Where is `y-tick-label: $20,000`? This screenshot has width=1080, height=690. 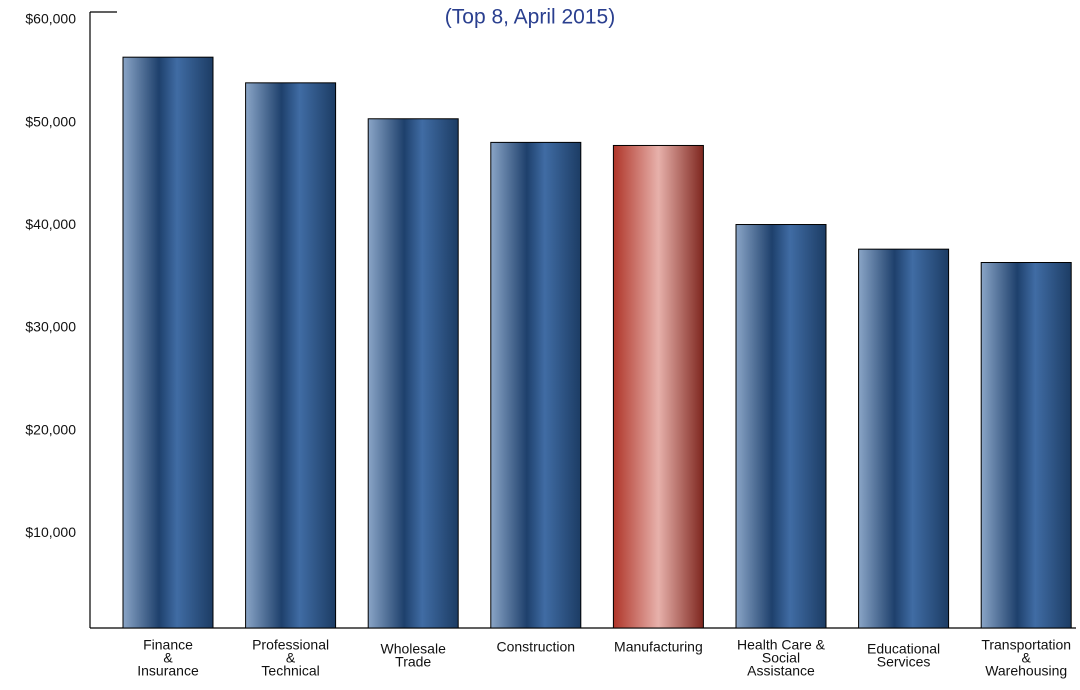
y-tick-label: $20,000 is located at coordinates (50, 429).